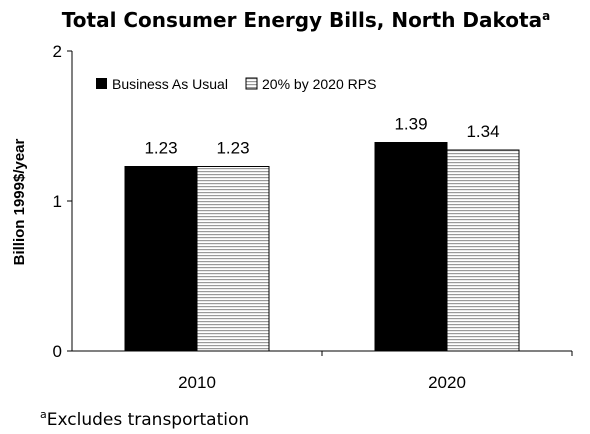  What do you see at coordinates (410, 124) in the screenshot?
I see `data-label: 1.39` at bounding box center [410, 124].